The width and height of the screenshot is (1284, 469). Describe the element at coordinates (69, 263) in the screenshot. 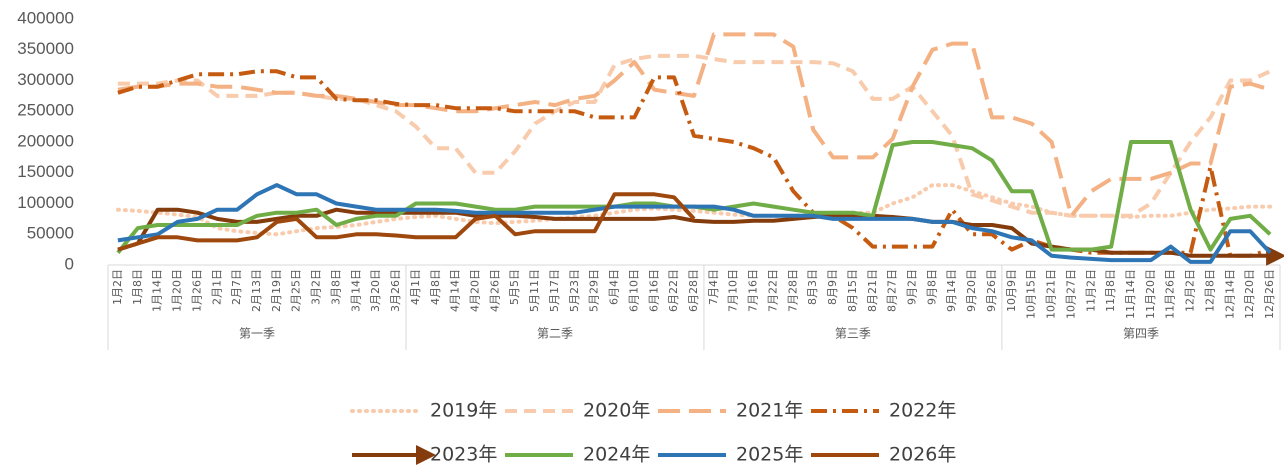

I see `y-tick-label: 0` at that location.